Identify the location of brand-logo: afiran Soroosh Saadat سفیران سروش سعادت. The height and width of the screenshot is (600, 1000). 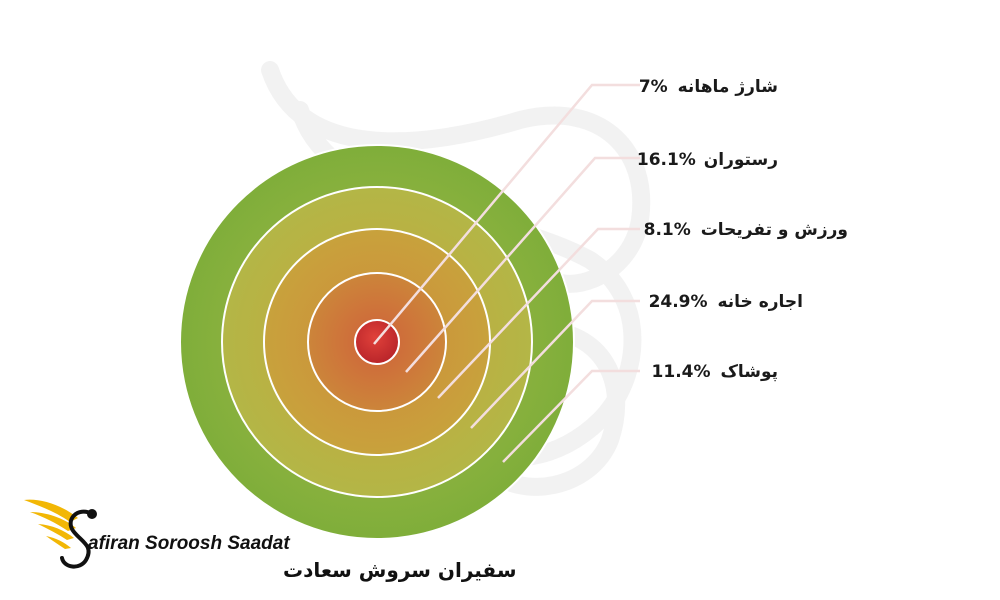
(270, 540).